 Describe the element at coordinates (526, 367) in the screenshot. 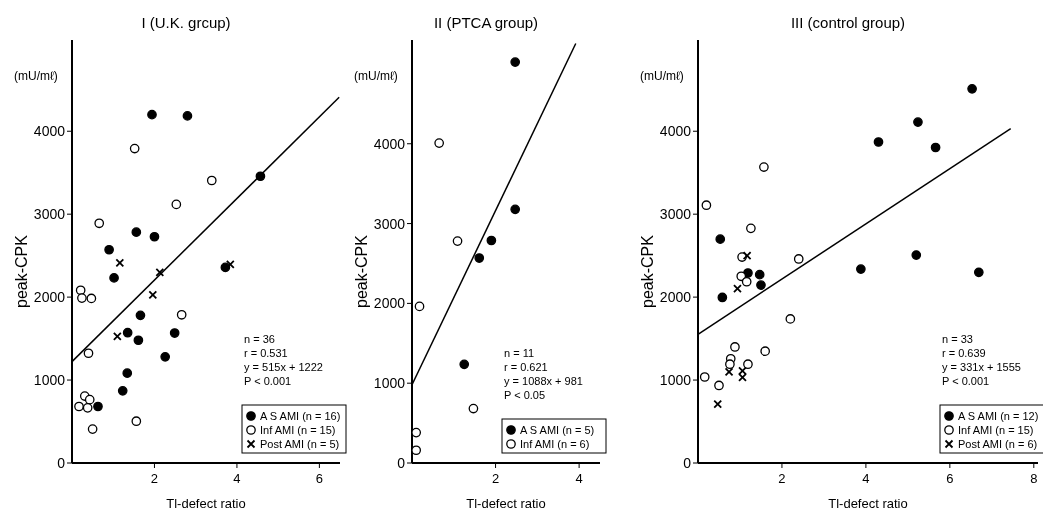

I see `annotation: r = 0.621` at that location.